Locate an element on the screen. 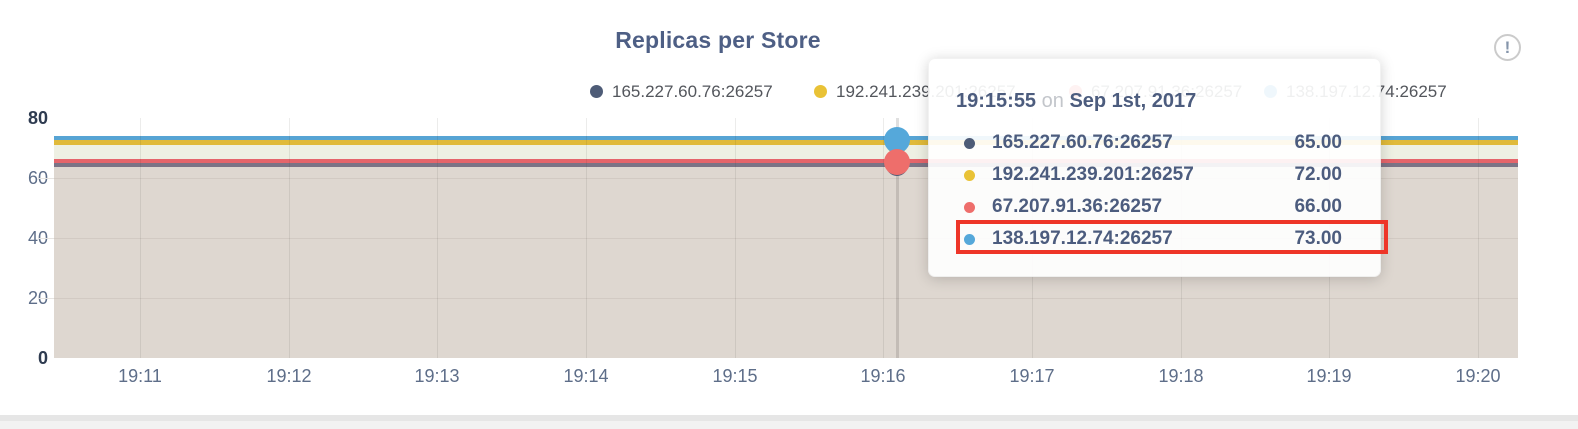 This screenshot has height=429, width=1578. hover-guideline is located at coordinates (897, 238).